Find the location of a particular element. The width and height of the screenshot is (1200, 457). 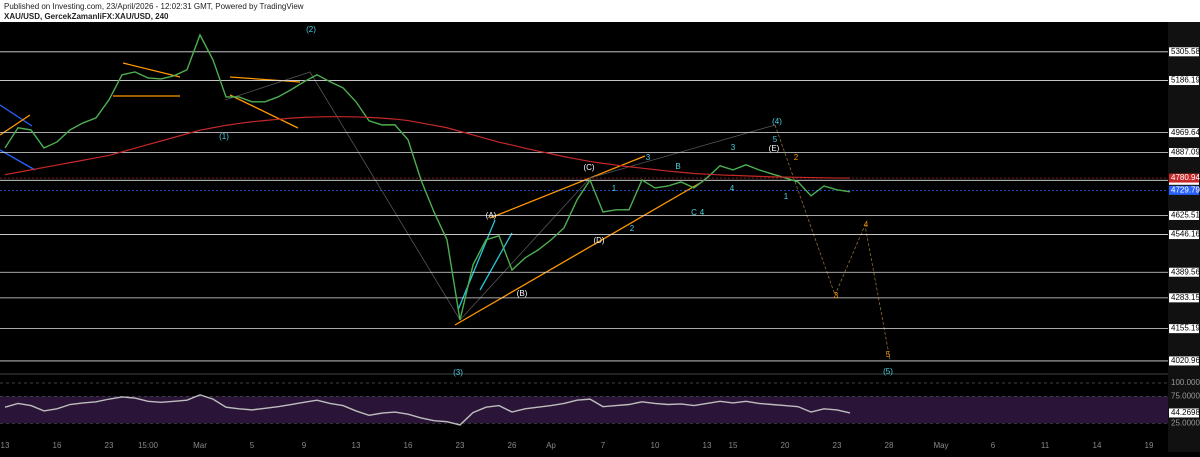

price-label: 4389.56 is located at coordinates (1185, 271).